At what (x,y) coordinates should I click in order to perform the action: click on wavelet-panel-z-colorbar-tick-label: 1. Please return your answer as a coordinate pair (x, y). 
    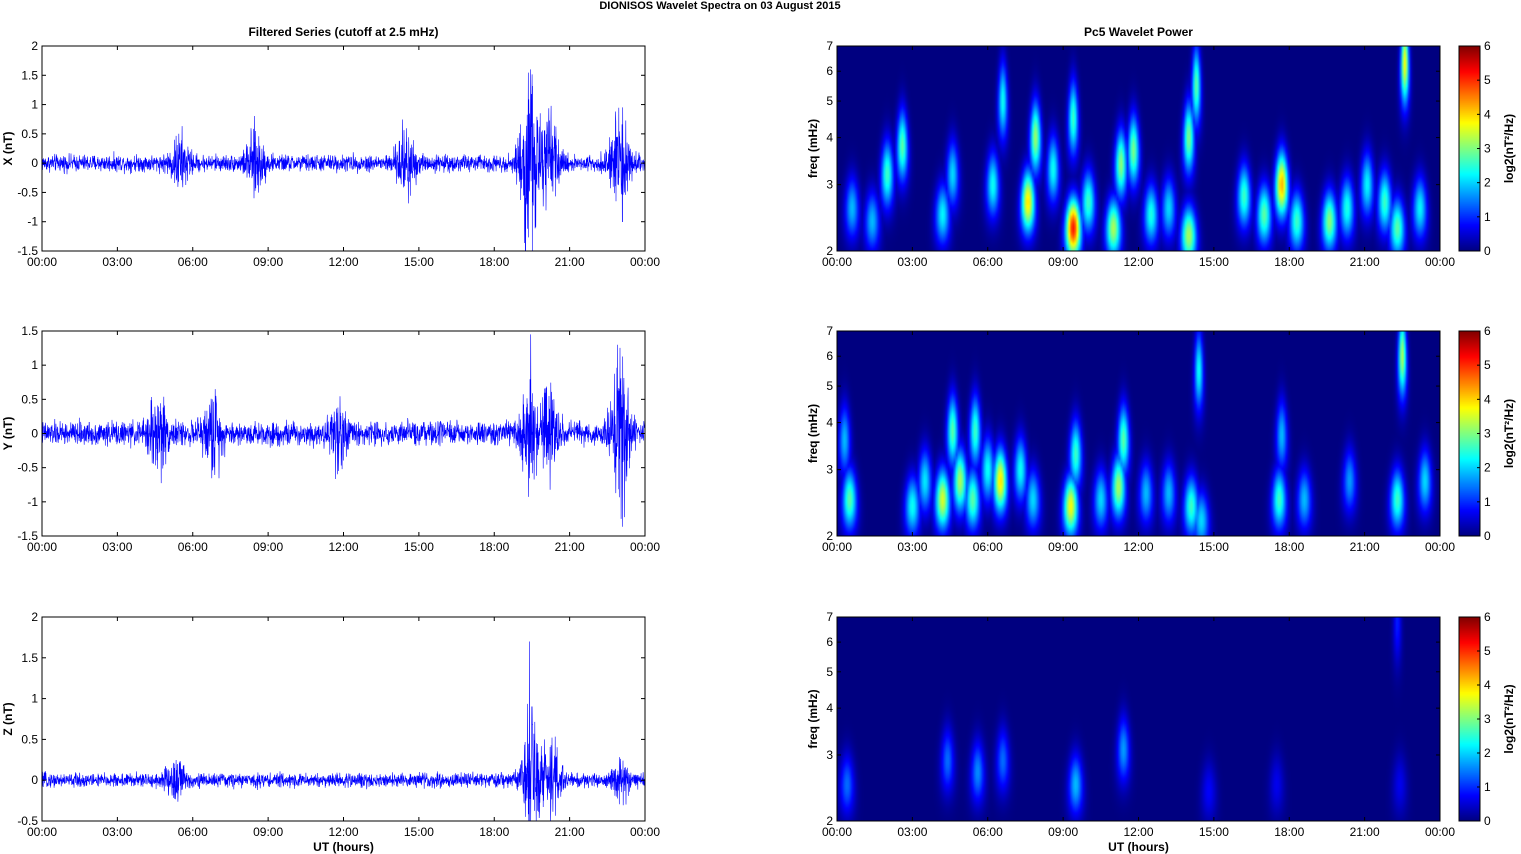
    Looking at the image, I should click on (1487, 787).